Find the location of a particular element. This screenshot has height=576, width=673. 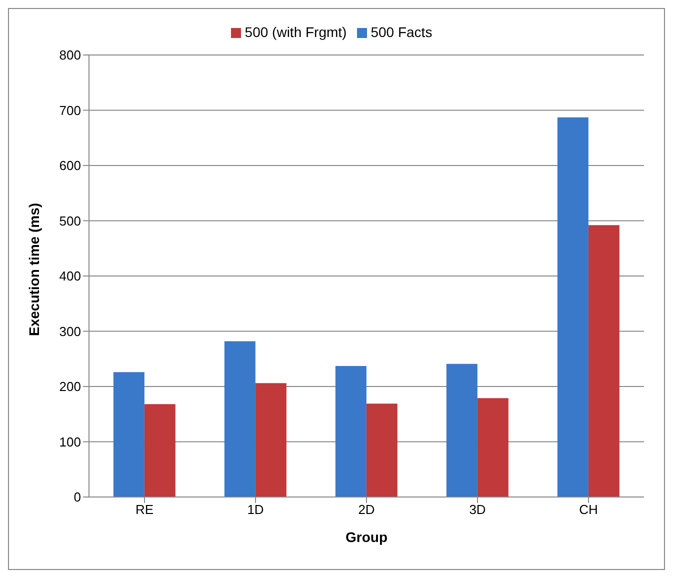

x-tick-label: 1D is located at coordinates (255, 510).